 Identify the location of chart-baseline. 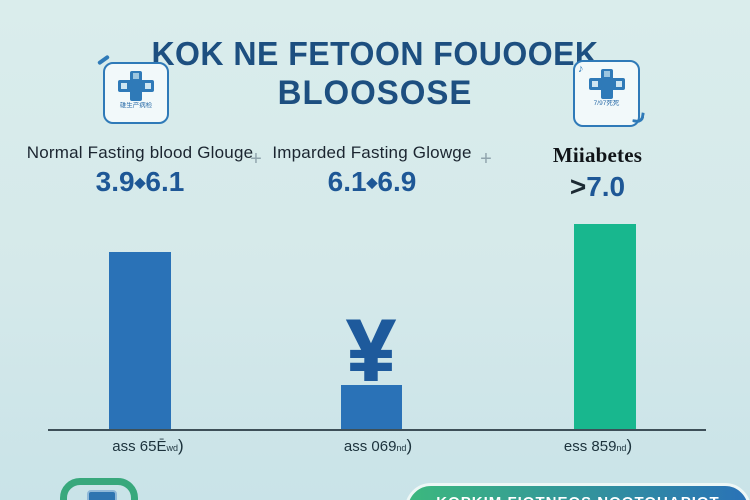
(377, 430).